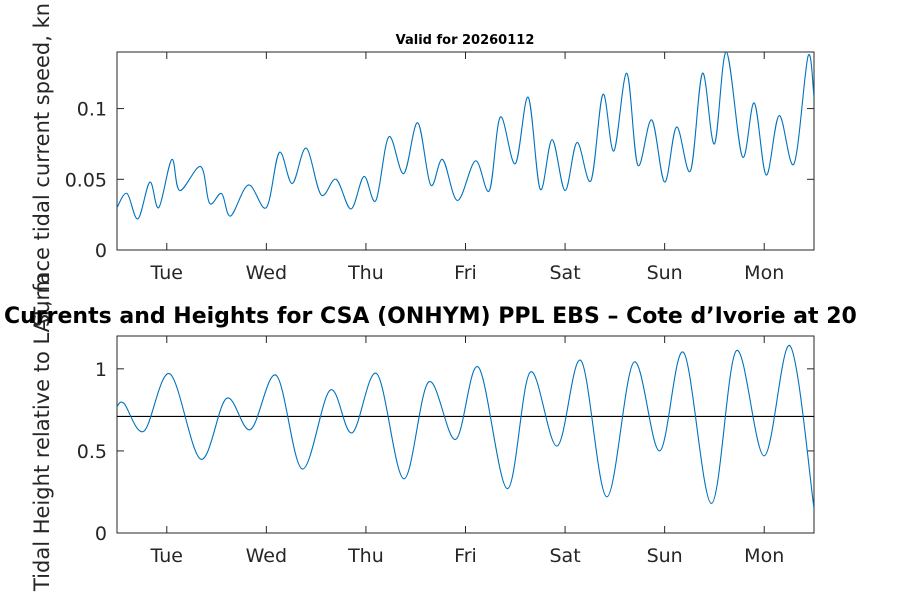 This screenshot has width=900, height=600. What do you see at coordinates (764, 556) in the screenshot?
I see `bottom-x-tick-label: Mon` at bounding box center [764, 556].